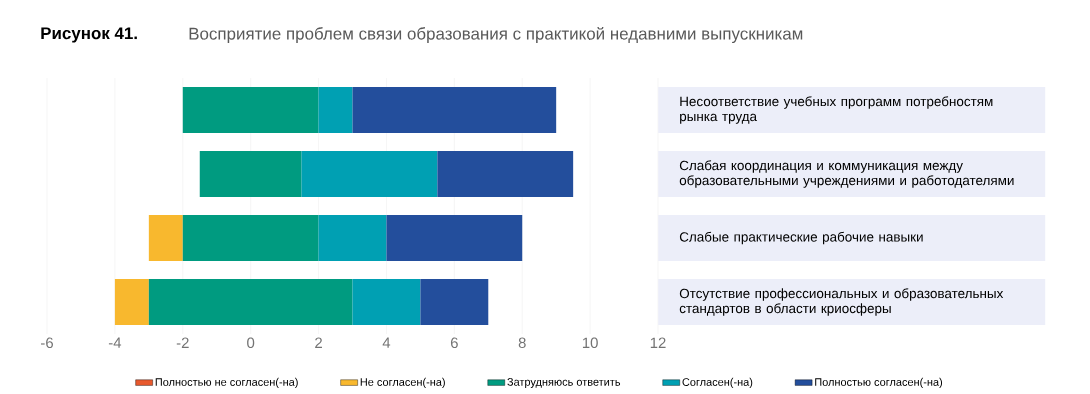  Describe the element at coordinates (47, 343) in the screenshot. I see `x-tick-label: -6` at that location.